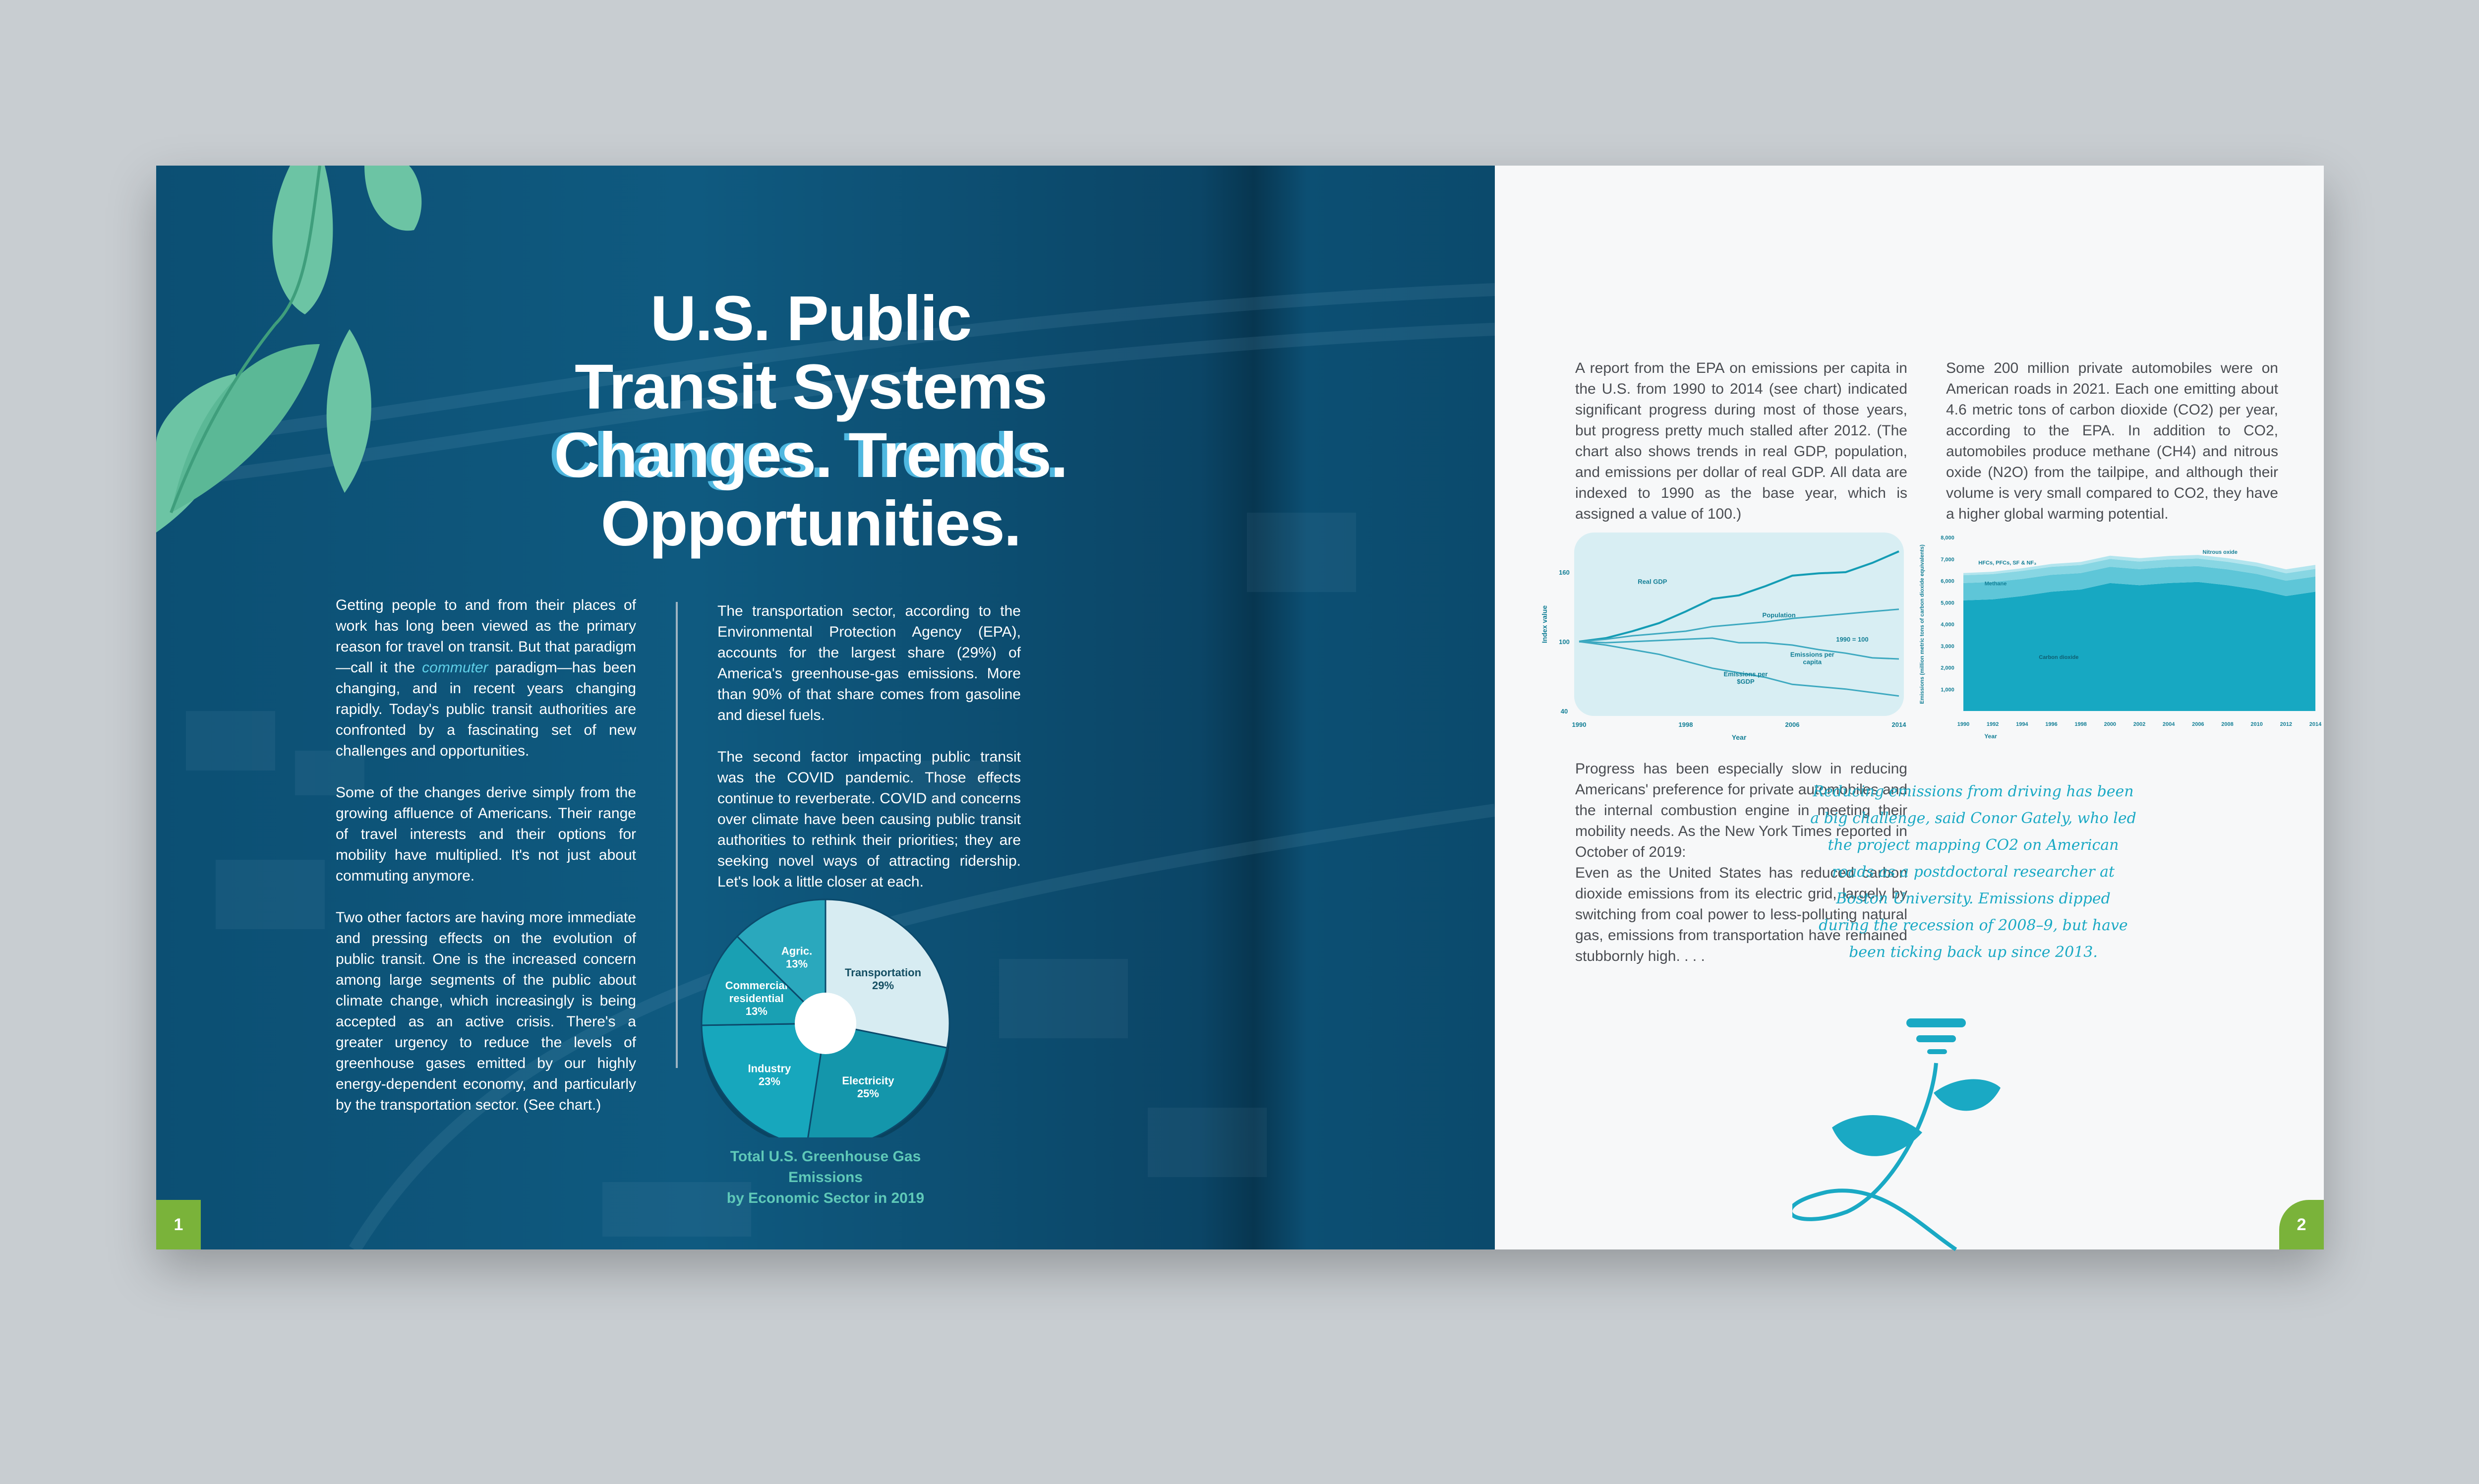  What do you see at coordinates (1564, 642) in the screenshot?
I see `line-y-tick: 100` at bounding box center [1564, 642].